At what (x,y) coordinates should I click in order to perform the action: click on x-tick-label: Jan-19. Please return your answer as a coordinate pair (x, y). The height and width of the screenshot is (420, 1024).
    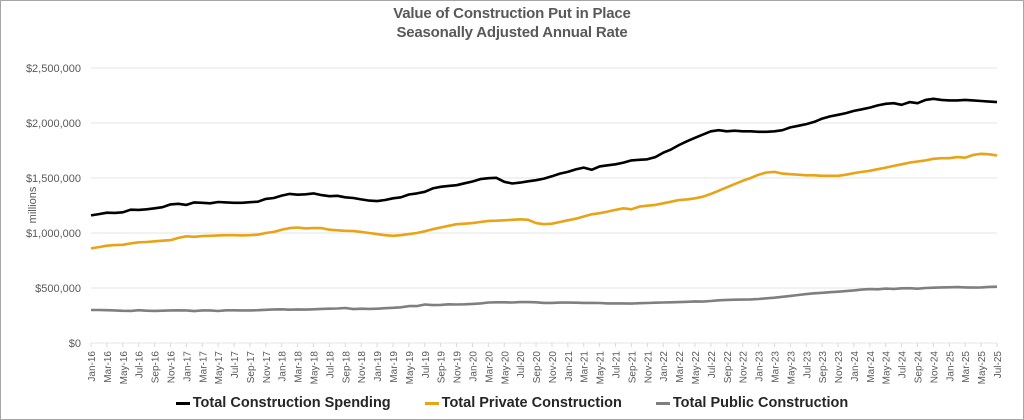
    Looking at the image, I should click on (378, 366).